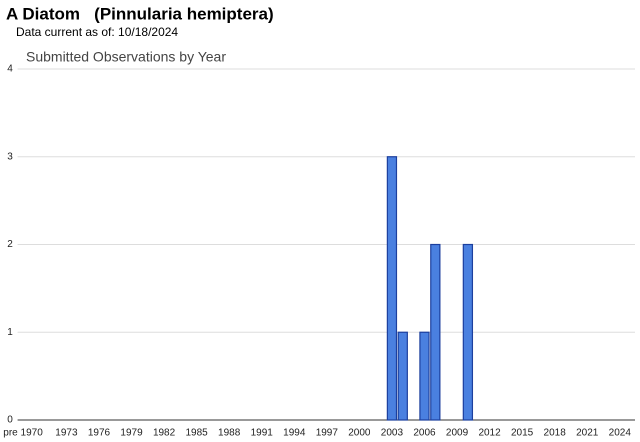  I want to click on x-tick-label: 1976, so click(99, 433).